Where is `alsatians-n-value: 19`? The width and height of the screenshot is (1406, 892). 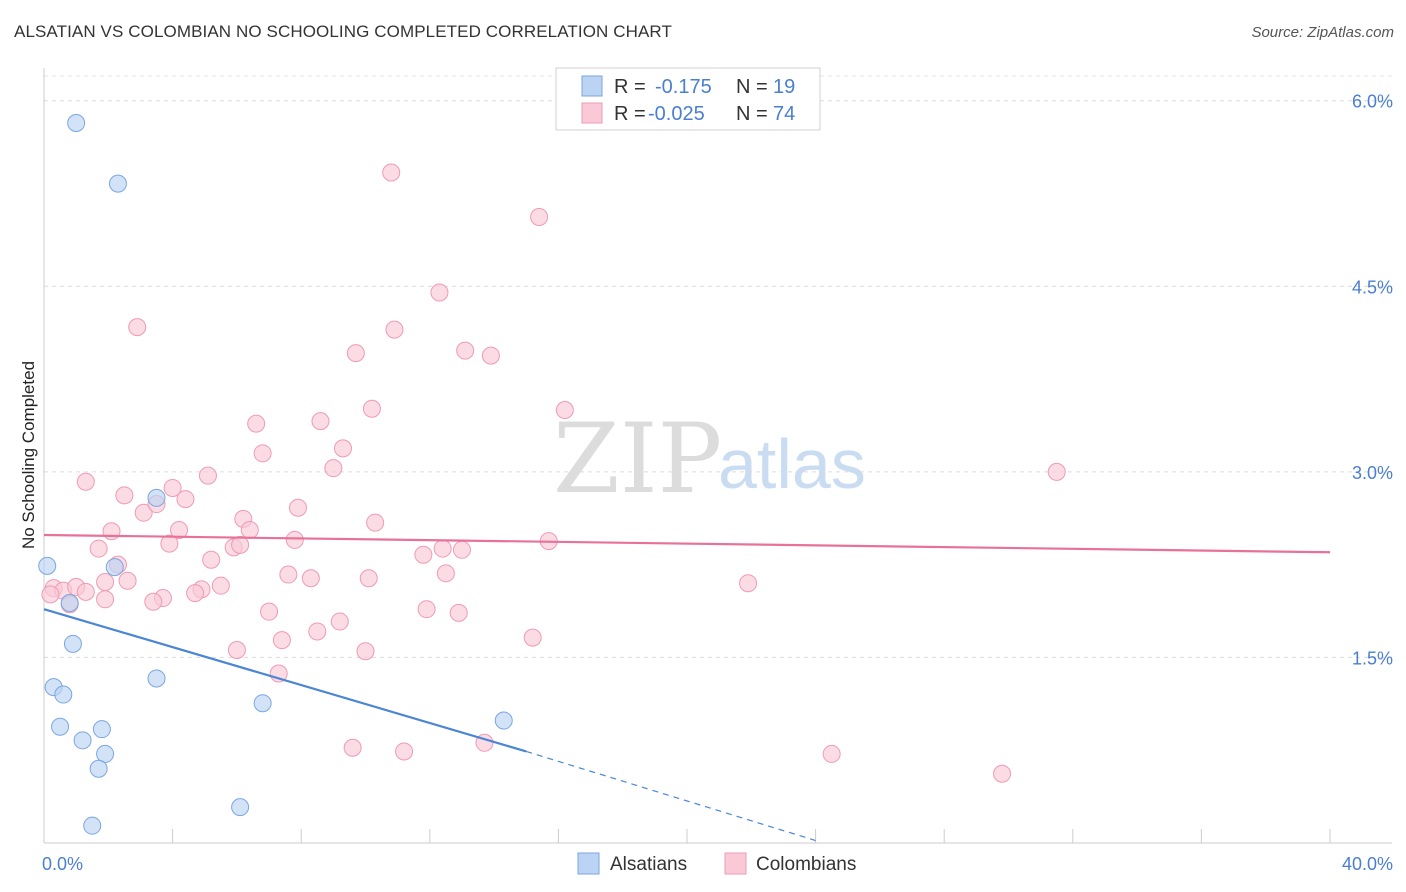
alsatians-n-value: 19 is located at coordinates (784, 87).